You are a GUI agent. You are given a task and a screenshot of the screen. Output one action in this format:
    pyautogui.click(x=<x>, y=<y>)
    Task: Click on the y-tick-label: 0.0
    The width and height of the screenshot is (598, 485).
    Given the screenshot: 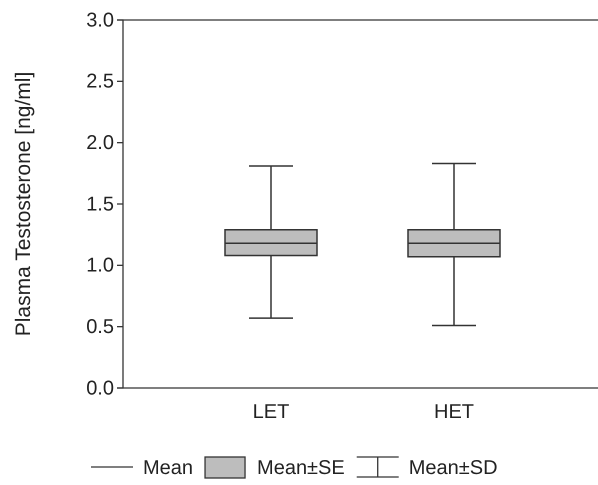 What is the action you would take?
    pyautogui.click(x=100, y=388)
    